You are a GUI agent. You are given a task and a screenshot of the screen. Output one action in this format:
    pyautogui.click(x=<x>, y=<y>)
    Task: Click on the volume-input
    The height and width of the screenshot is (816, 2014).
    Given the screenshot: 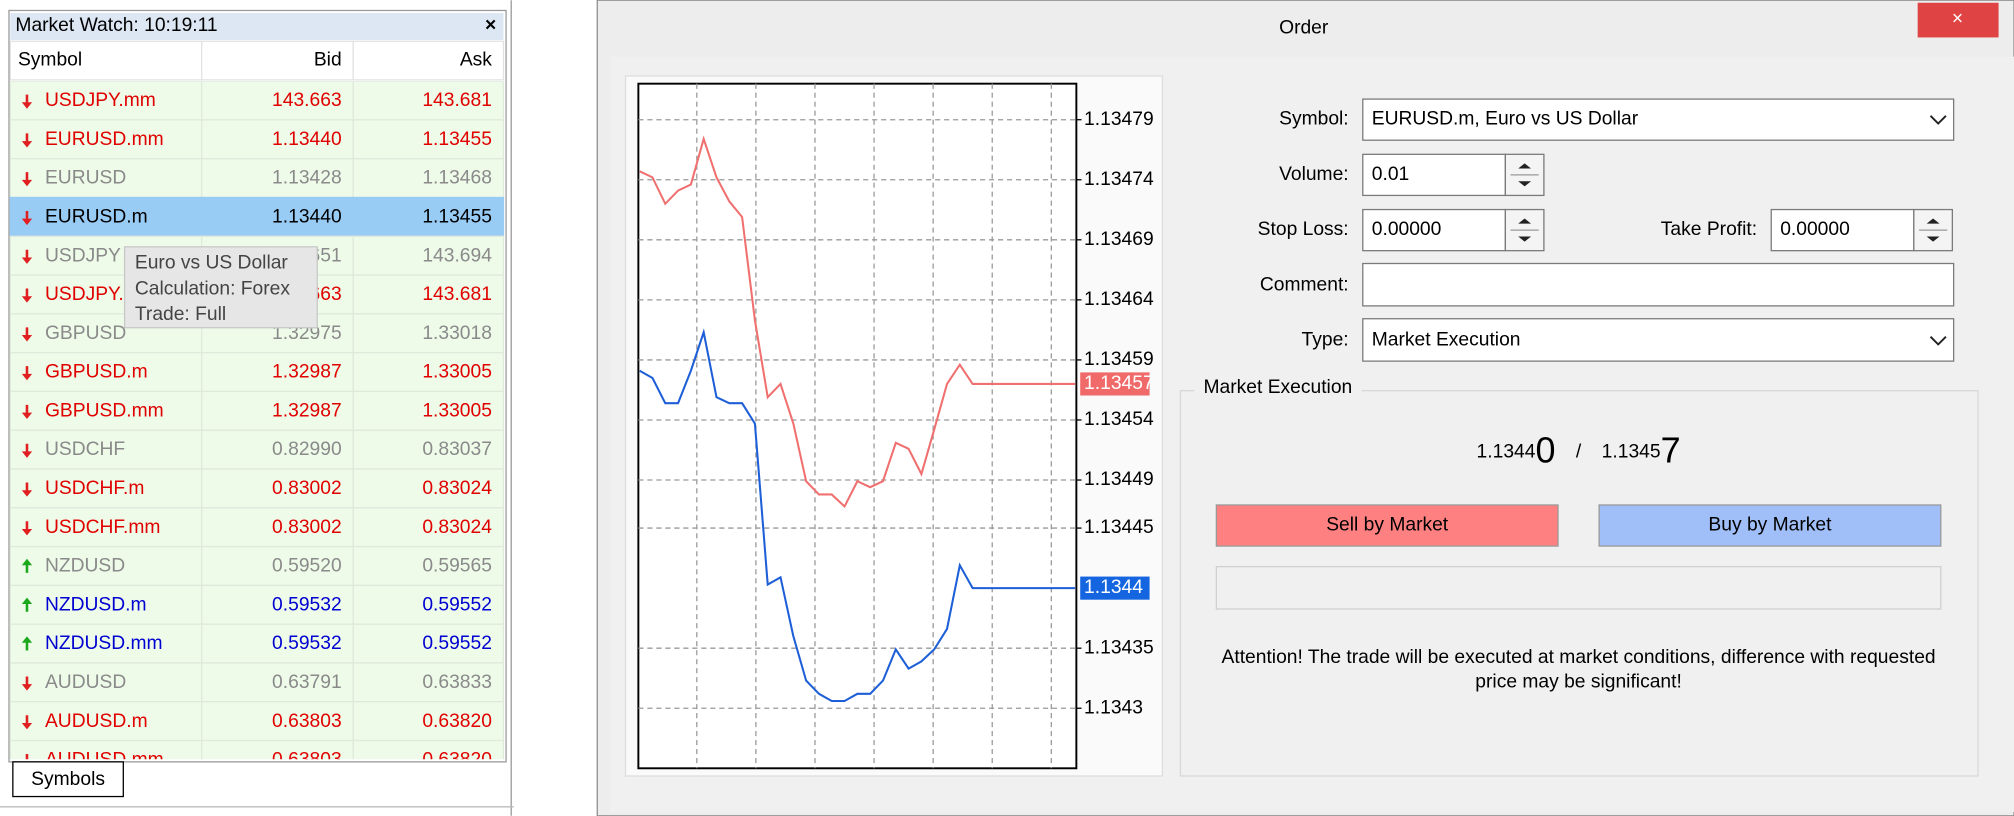 What is the action you would take?
    pyautogui.click(x=1434, y=175)
    